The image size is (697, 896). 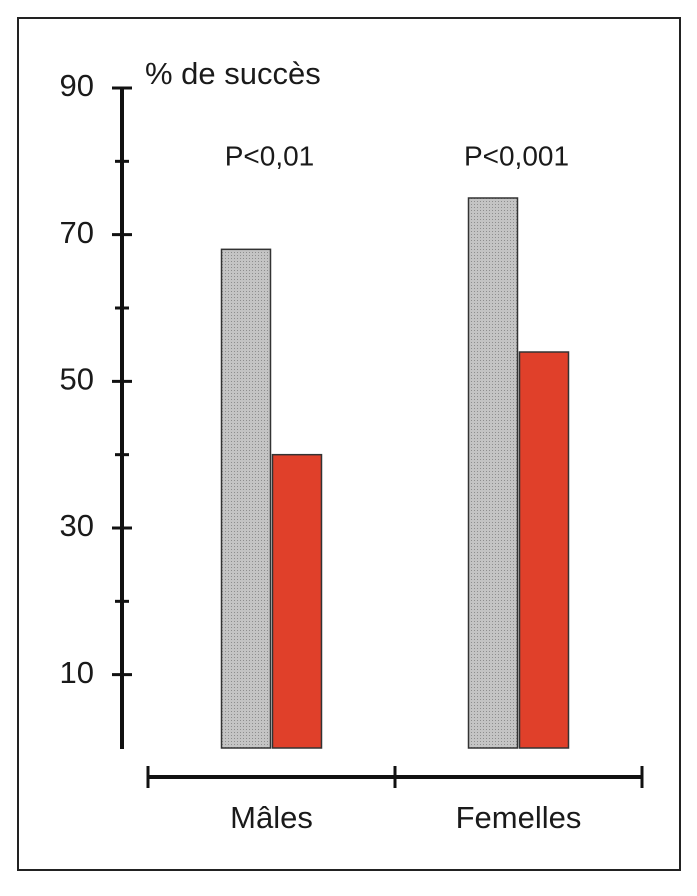 I want to click on y-tick-label: 90, so click(x=77, y=85).